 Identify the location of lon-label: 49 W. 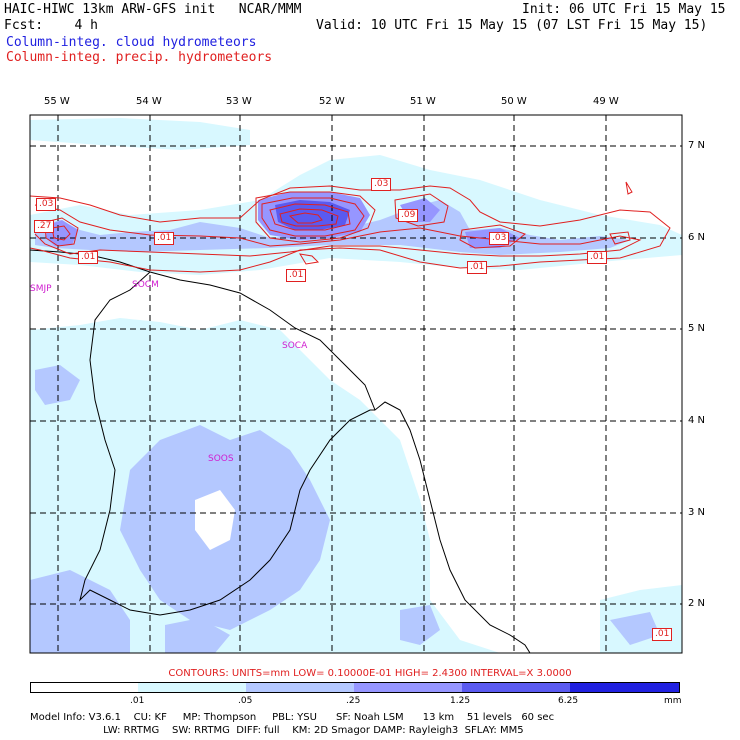
(606, 101).